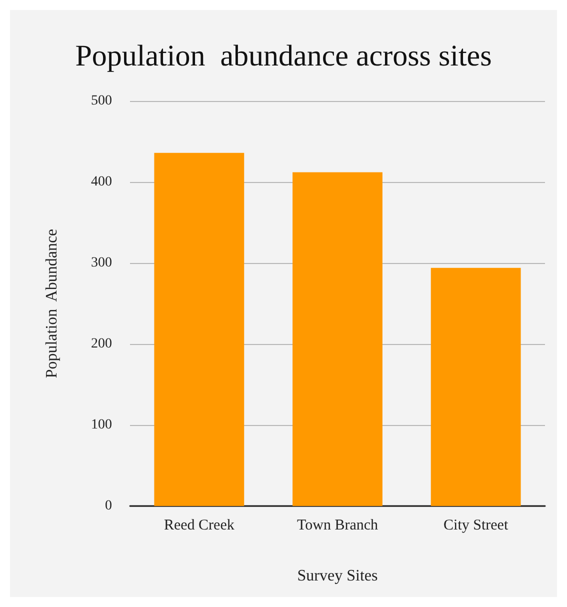  I want to click on x-tick-label: Town Branch, so click(337, 526).